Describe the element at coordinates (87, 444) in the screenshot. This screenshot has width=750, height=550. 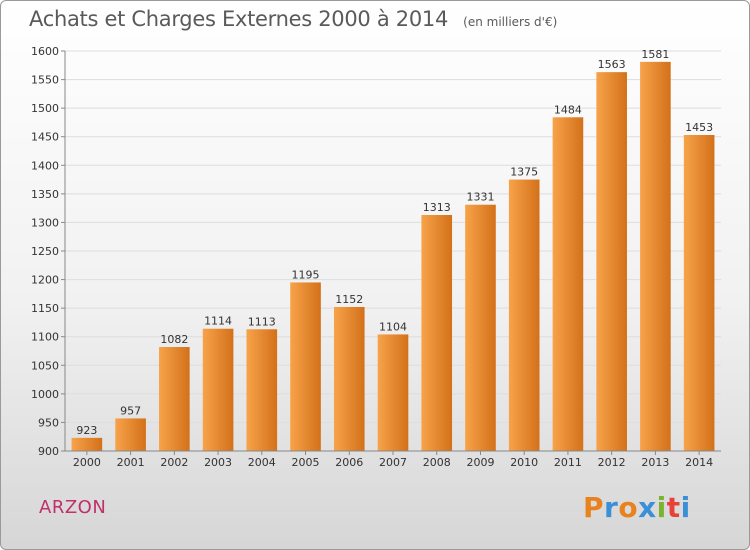
I see `bar-2000` at that location.